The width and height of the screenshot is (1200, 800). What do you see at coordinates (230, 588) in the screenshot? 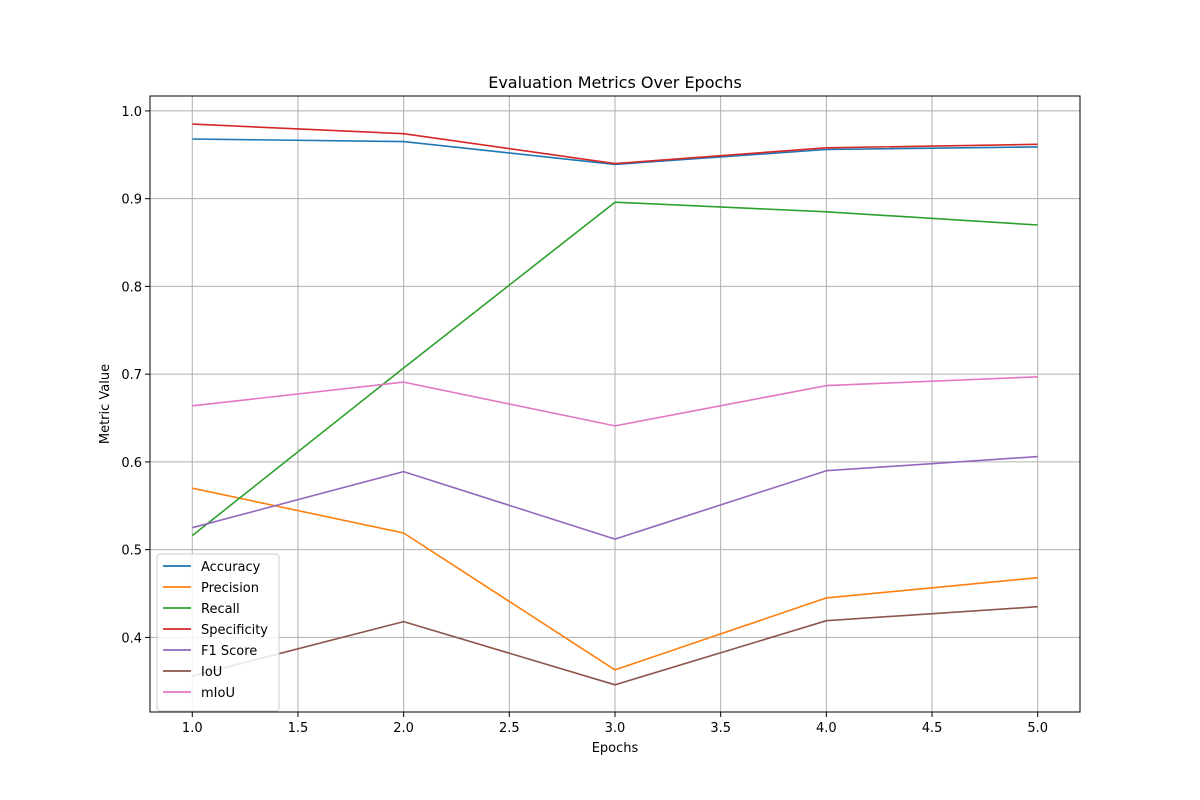
I see `legend-label-precision: Precision` at bounding box center [230, 588].